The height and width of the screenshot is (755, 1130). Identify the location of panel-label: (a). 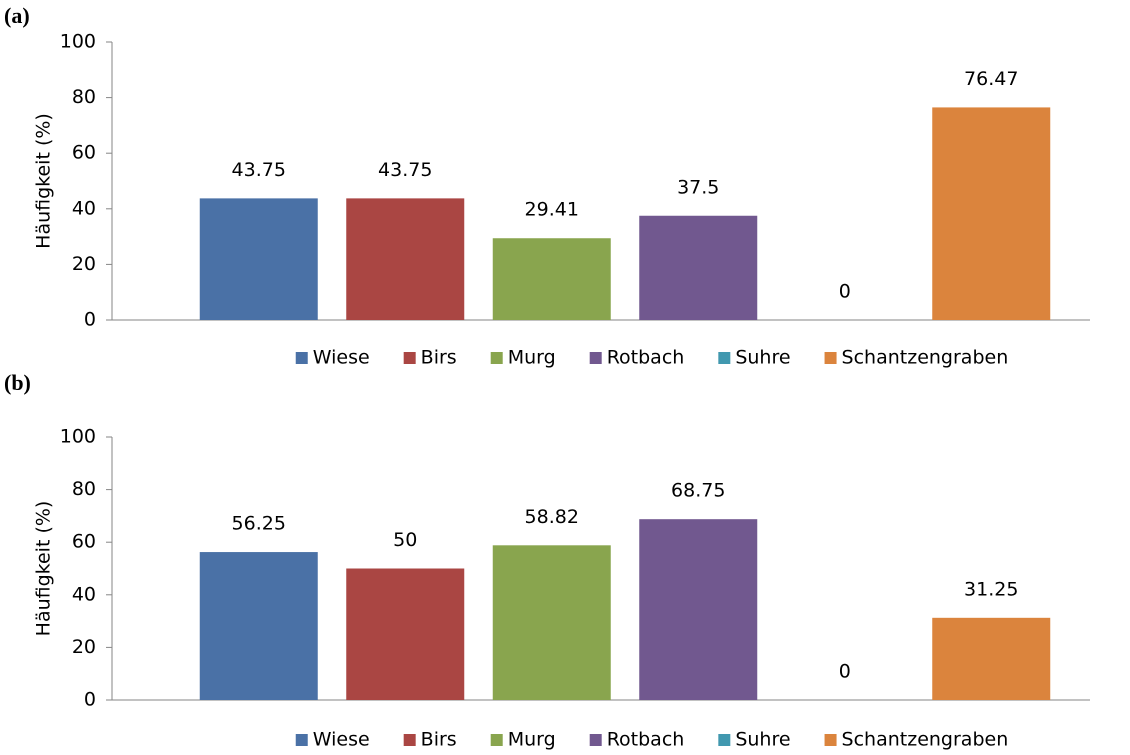
(17, 15).